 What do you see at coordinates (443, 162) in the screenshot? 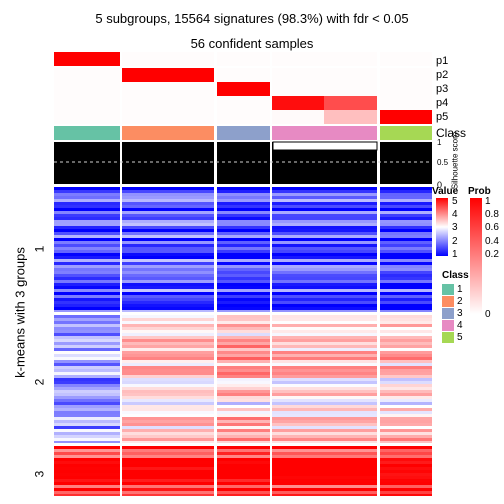
I see `silhouette-tick-05: 0.5` at bounding box center [443, 162].